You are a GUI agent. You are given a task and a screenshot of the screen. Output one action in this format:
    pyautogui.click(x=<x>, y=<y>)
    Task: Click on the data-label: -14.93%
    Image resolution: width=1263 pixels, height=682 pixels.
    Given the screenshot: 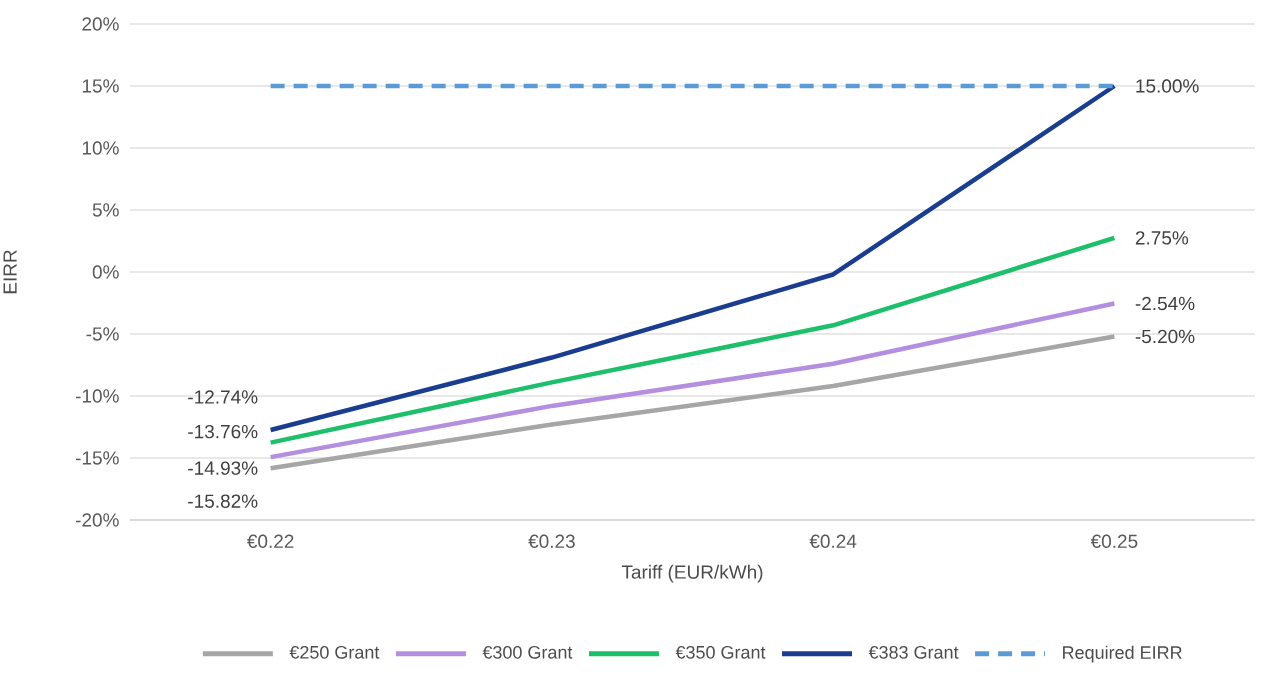 What is the action you would take?
    pyautogui.click(x=223, y=468)
    